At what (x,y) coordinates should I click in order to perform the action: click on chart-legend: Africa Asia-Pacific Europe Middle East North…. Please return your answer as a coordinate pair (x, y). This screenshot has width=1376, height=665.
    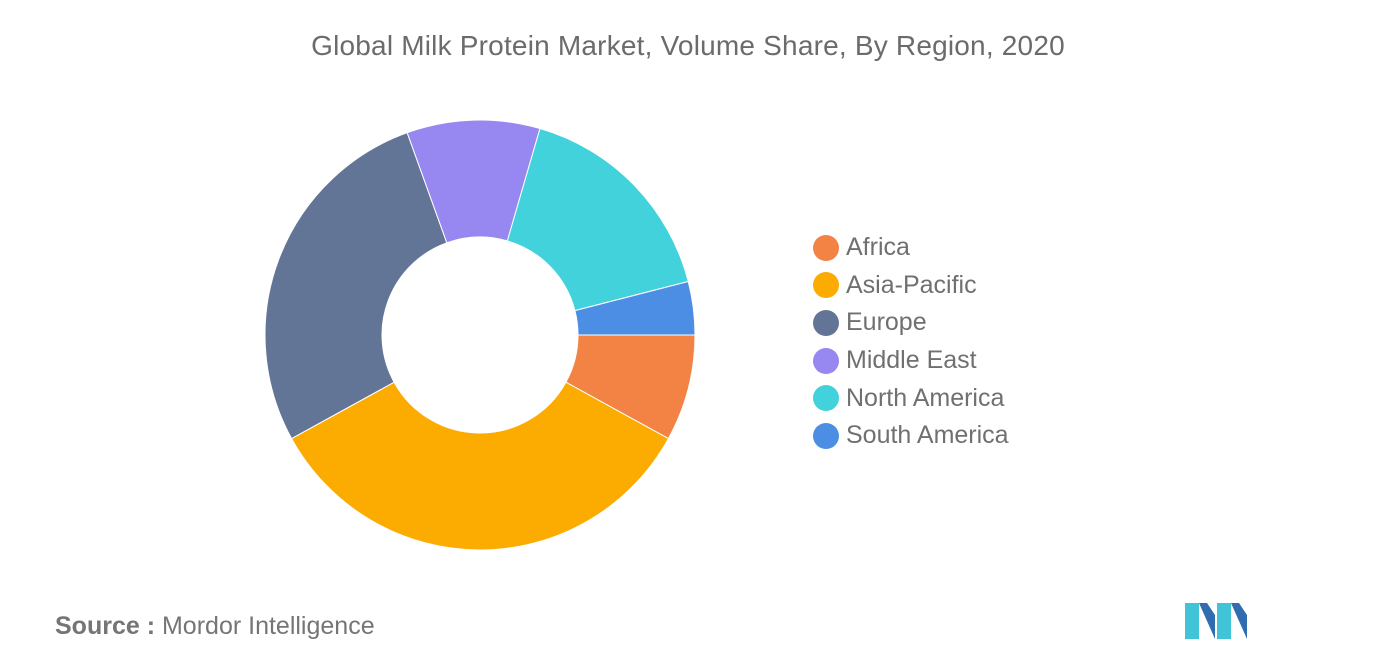
    Looking at the image, I should click on (911, 342).